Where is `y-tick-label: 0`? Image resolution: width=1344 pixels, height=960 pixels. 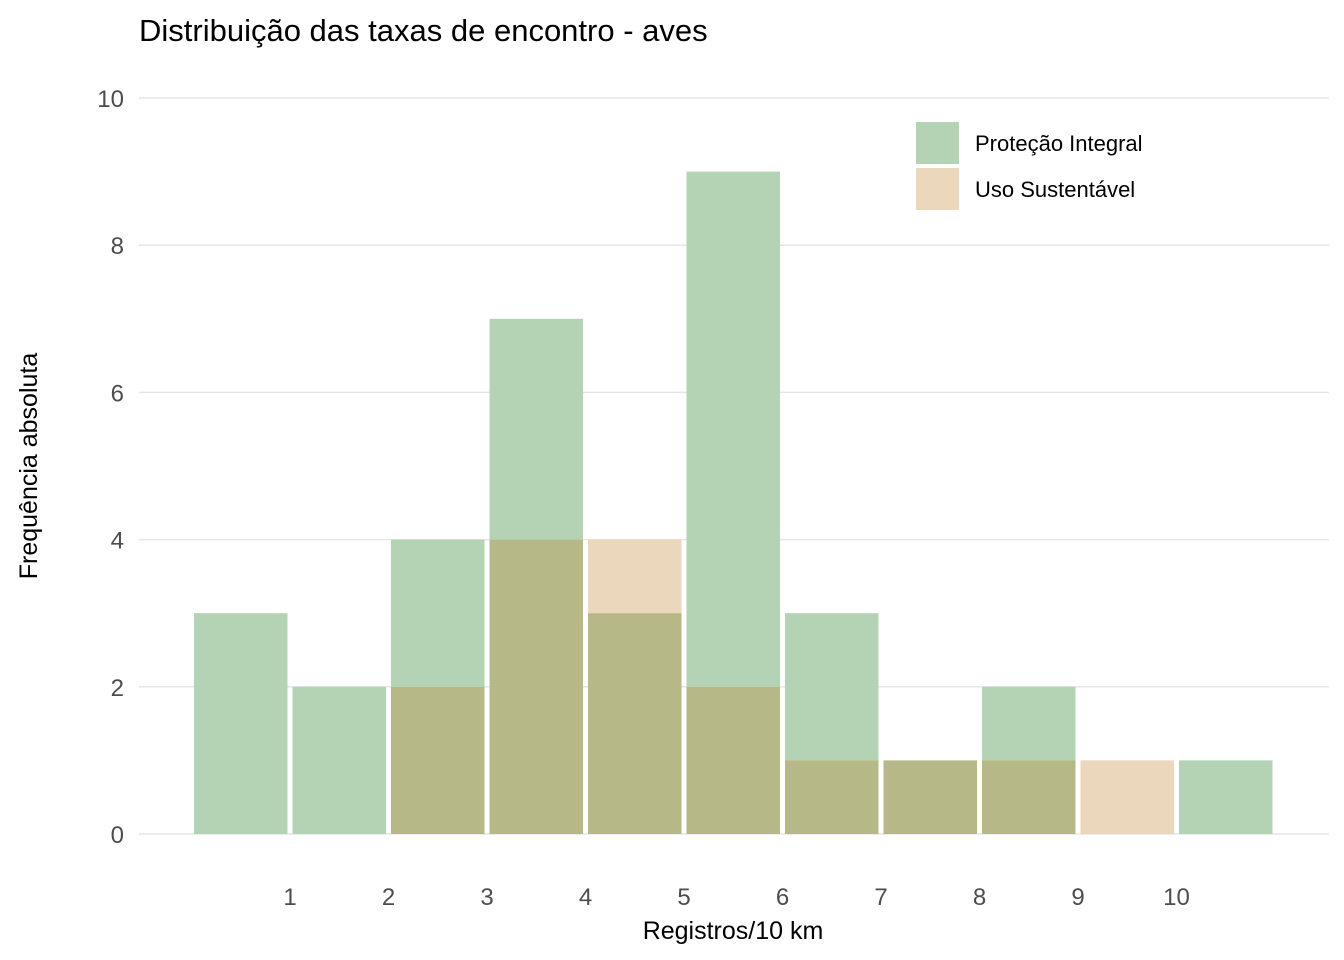 y-tick-label: 0 is located at coordinates (117, 835).